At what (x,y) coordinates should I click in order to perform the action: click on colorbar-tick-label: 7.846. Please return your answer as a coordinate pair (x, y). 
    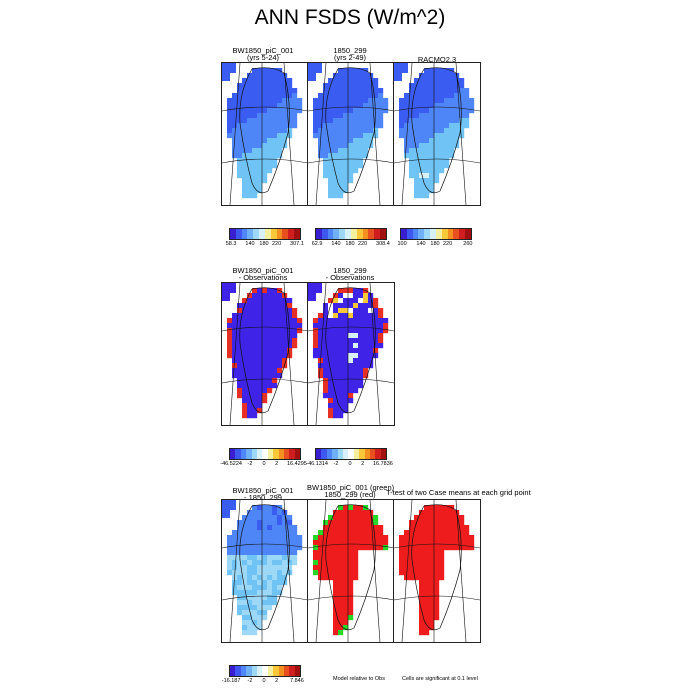
    Looking at the image, I should click on (297, 681).